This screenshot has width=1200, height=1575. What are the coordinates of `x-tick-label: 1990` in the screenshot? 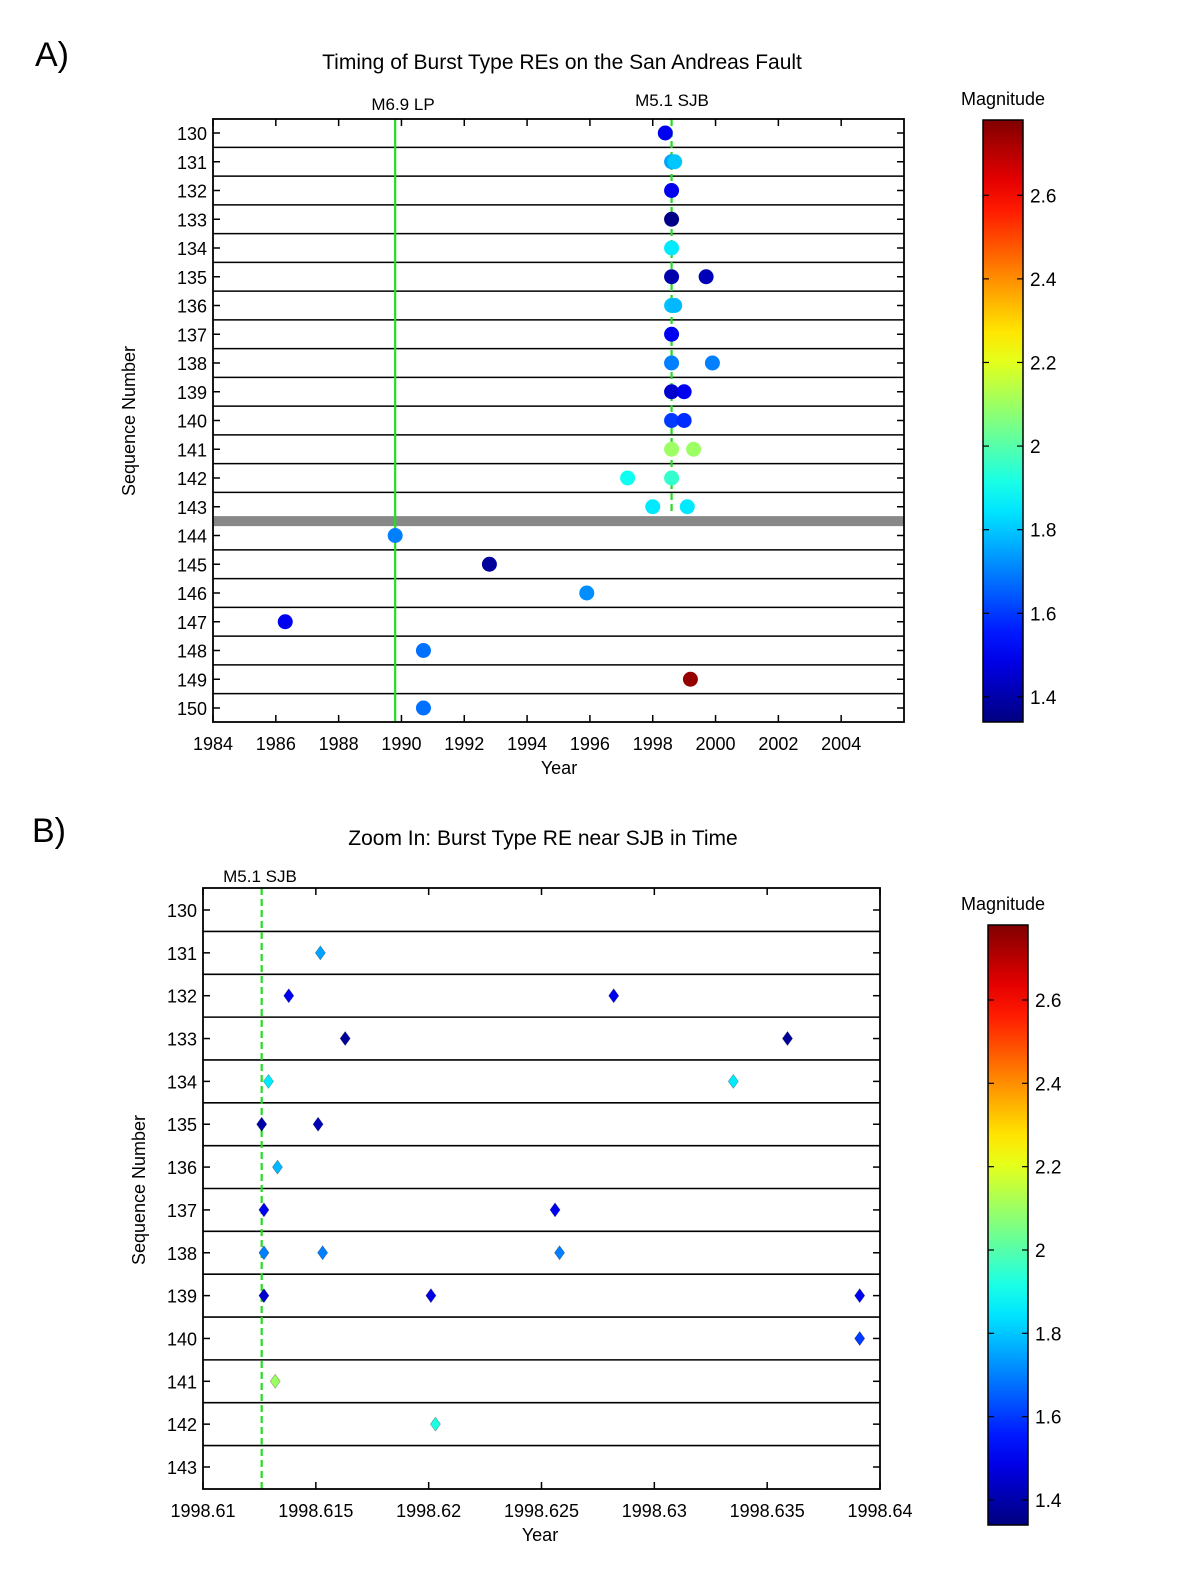 It's located at (401, 744).